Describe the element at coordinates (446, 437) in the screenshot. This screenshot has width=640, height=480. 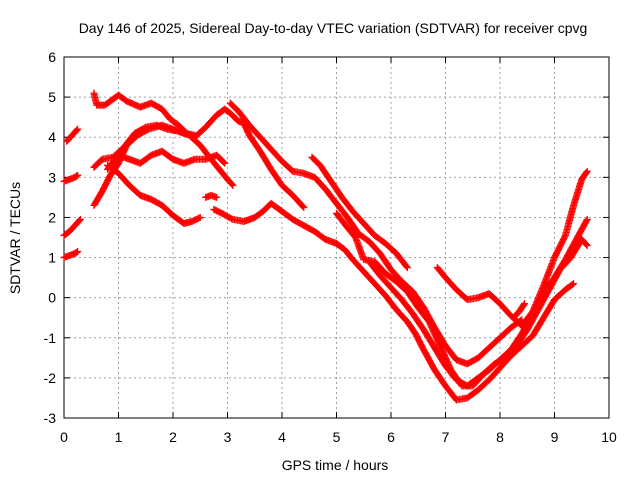
I see `x-tick-label: 7` at that location.